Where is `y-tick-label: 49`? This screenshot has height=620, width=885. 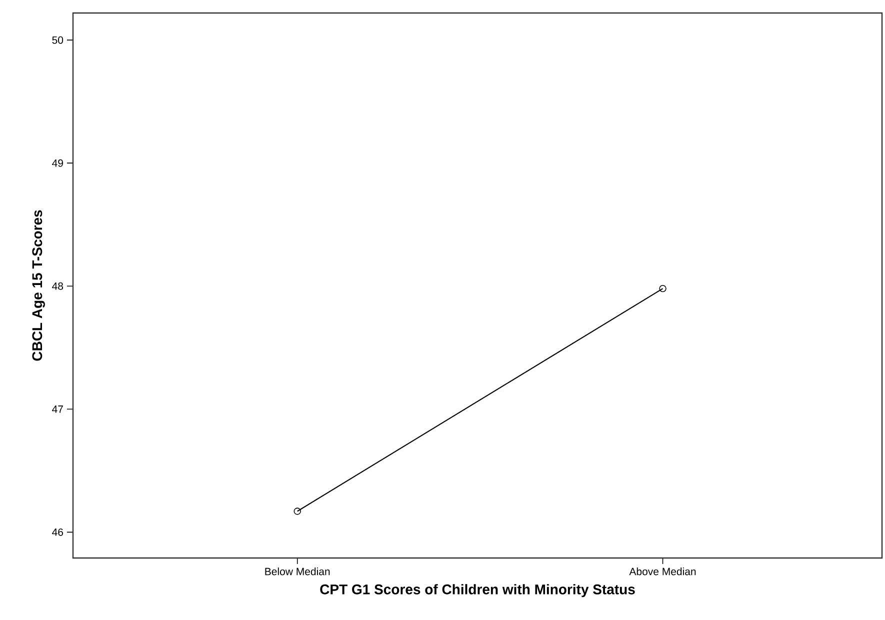
y-tick-label: 49 is located at coordinates (57, 163).